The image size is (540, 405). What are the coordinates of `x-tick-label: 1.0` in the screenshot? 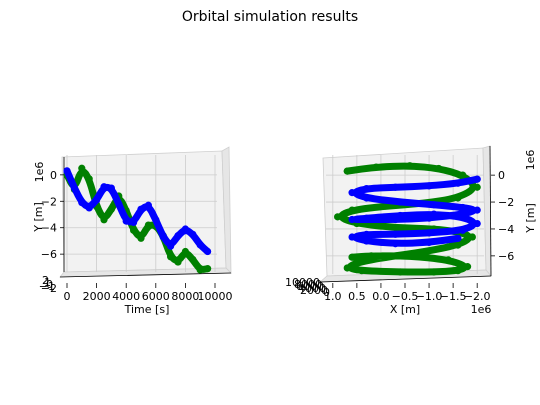 It's located at (333, 296).